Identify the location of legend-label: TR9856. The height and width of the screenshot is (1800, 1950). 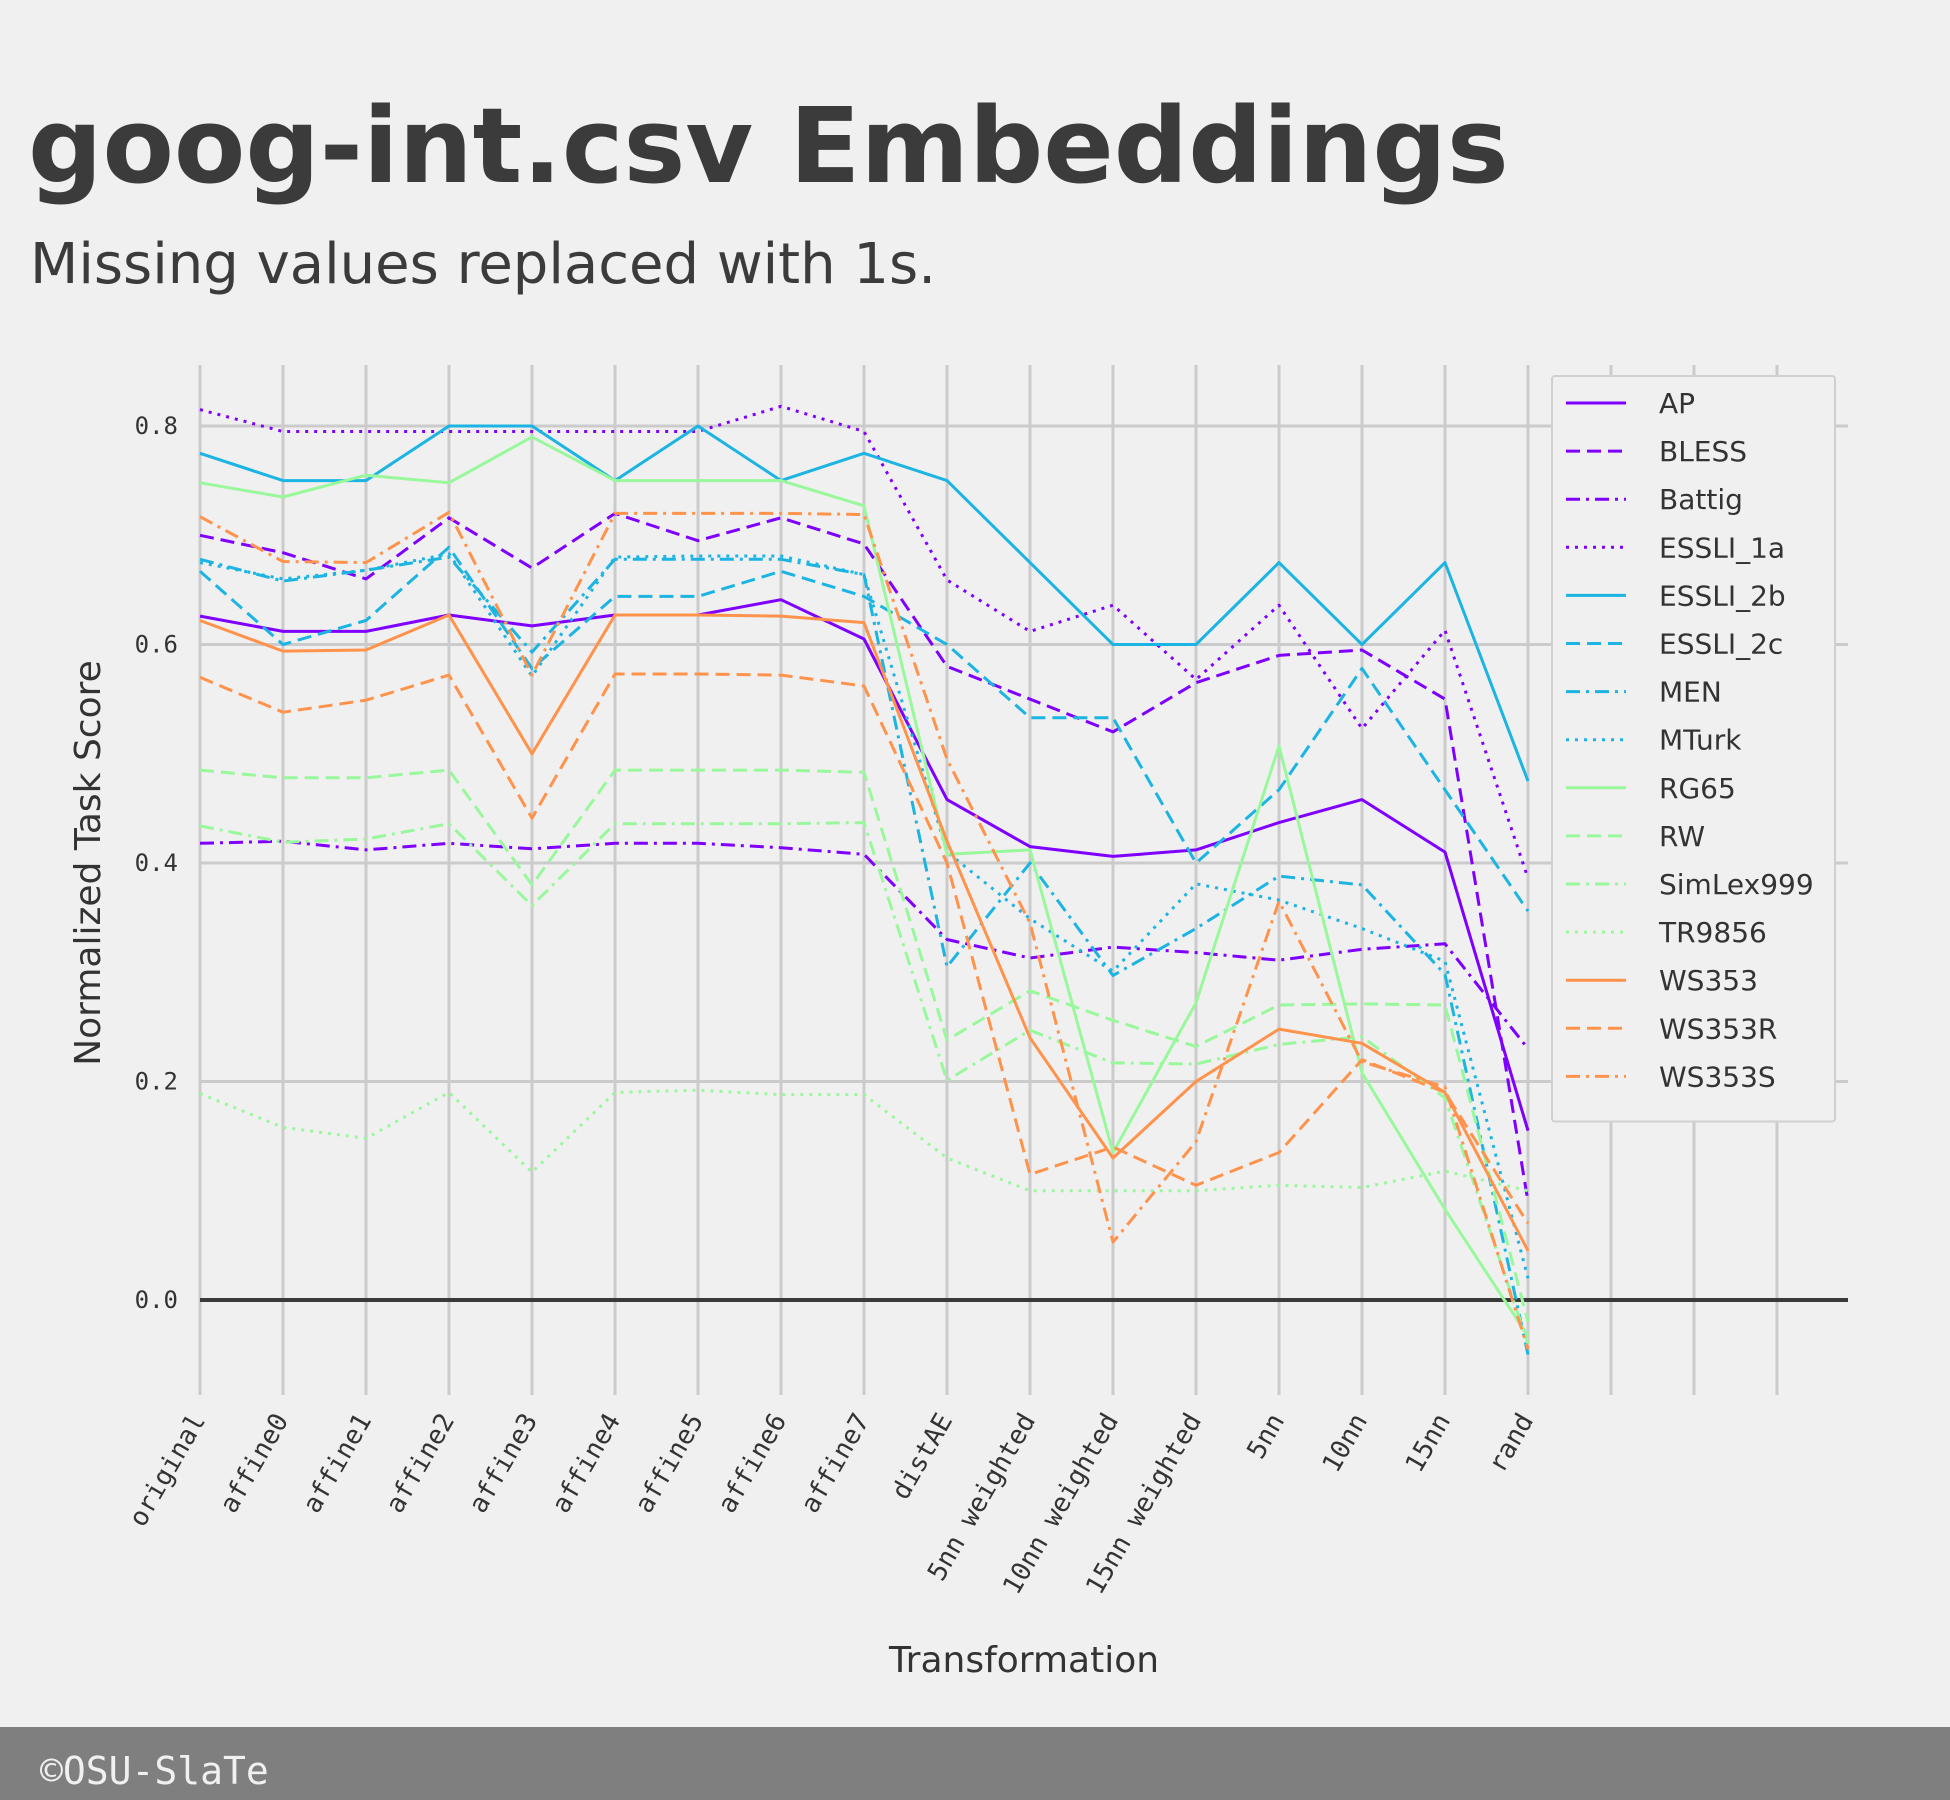
(1712, 932).